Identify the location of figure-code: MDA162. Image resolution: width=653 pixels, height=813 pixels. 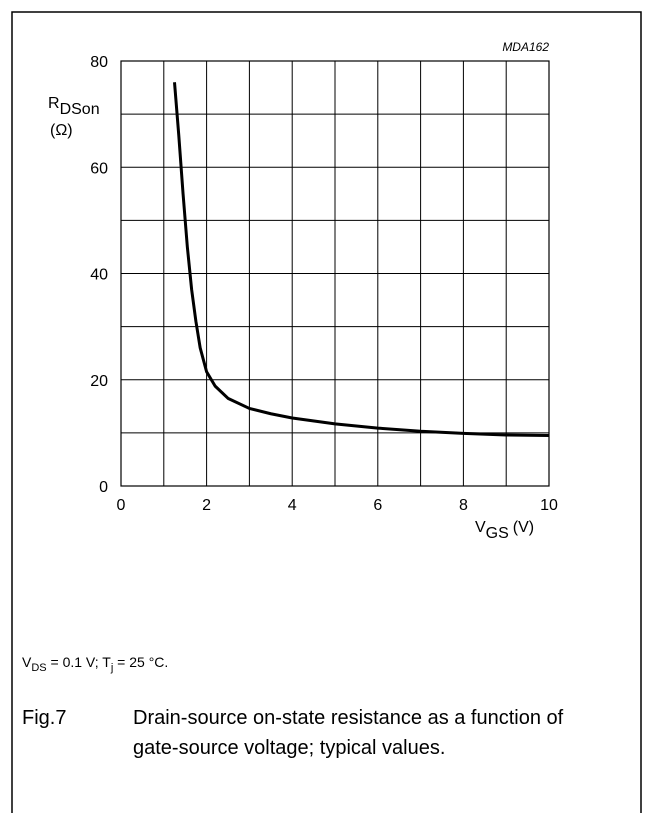
(525, 47).